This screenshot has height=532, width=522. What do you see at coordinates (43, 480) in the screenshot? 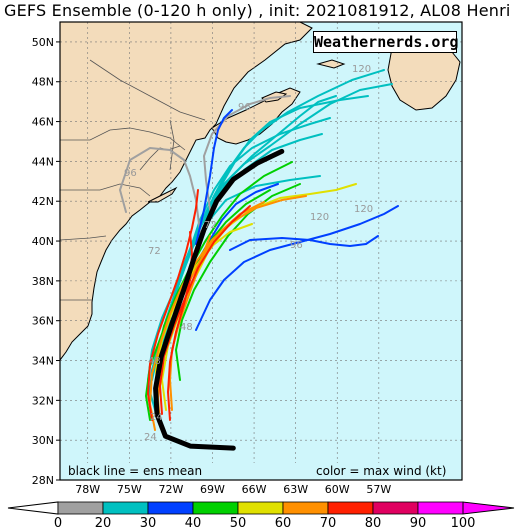
I see `lat-label: 28N` at bounding box center [43, 480].